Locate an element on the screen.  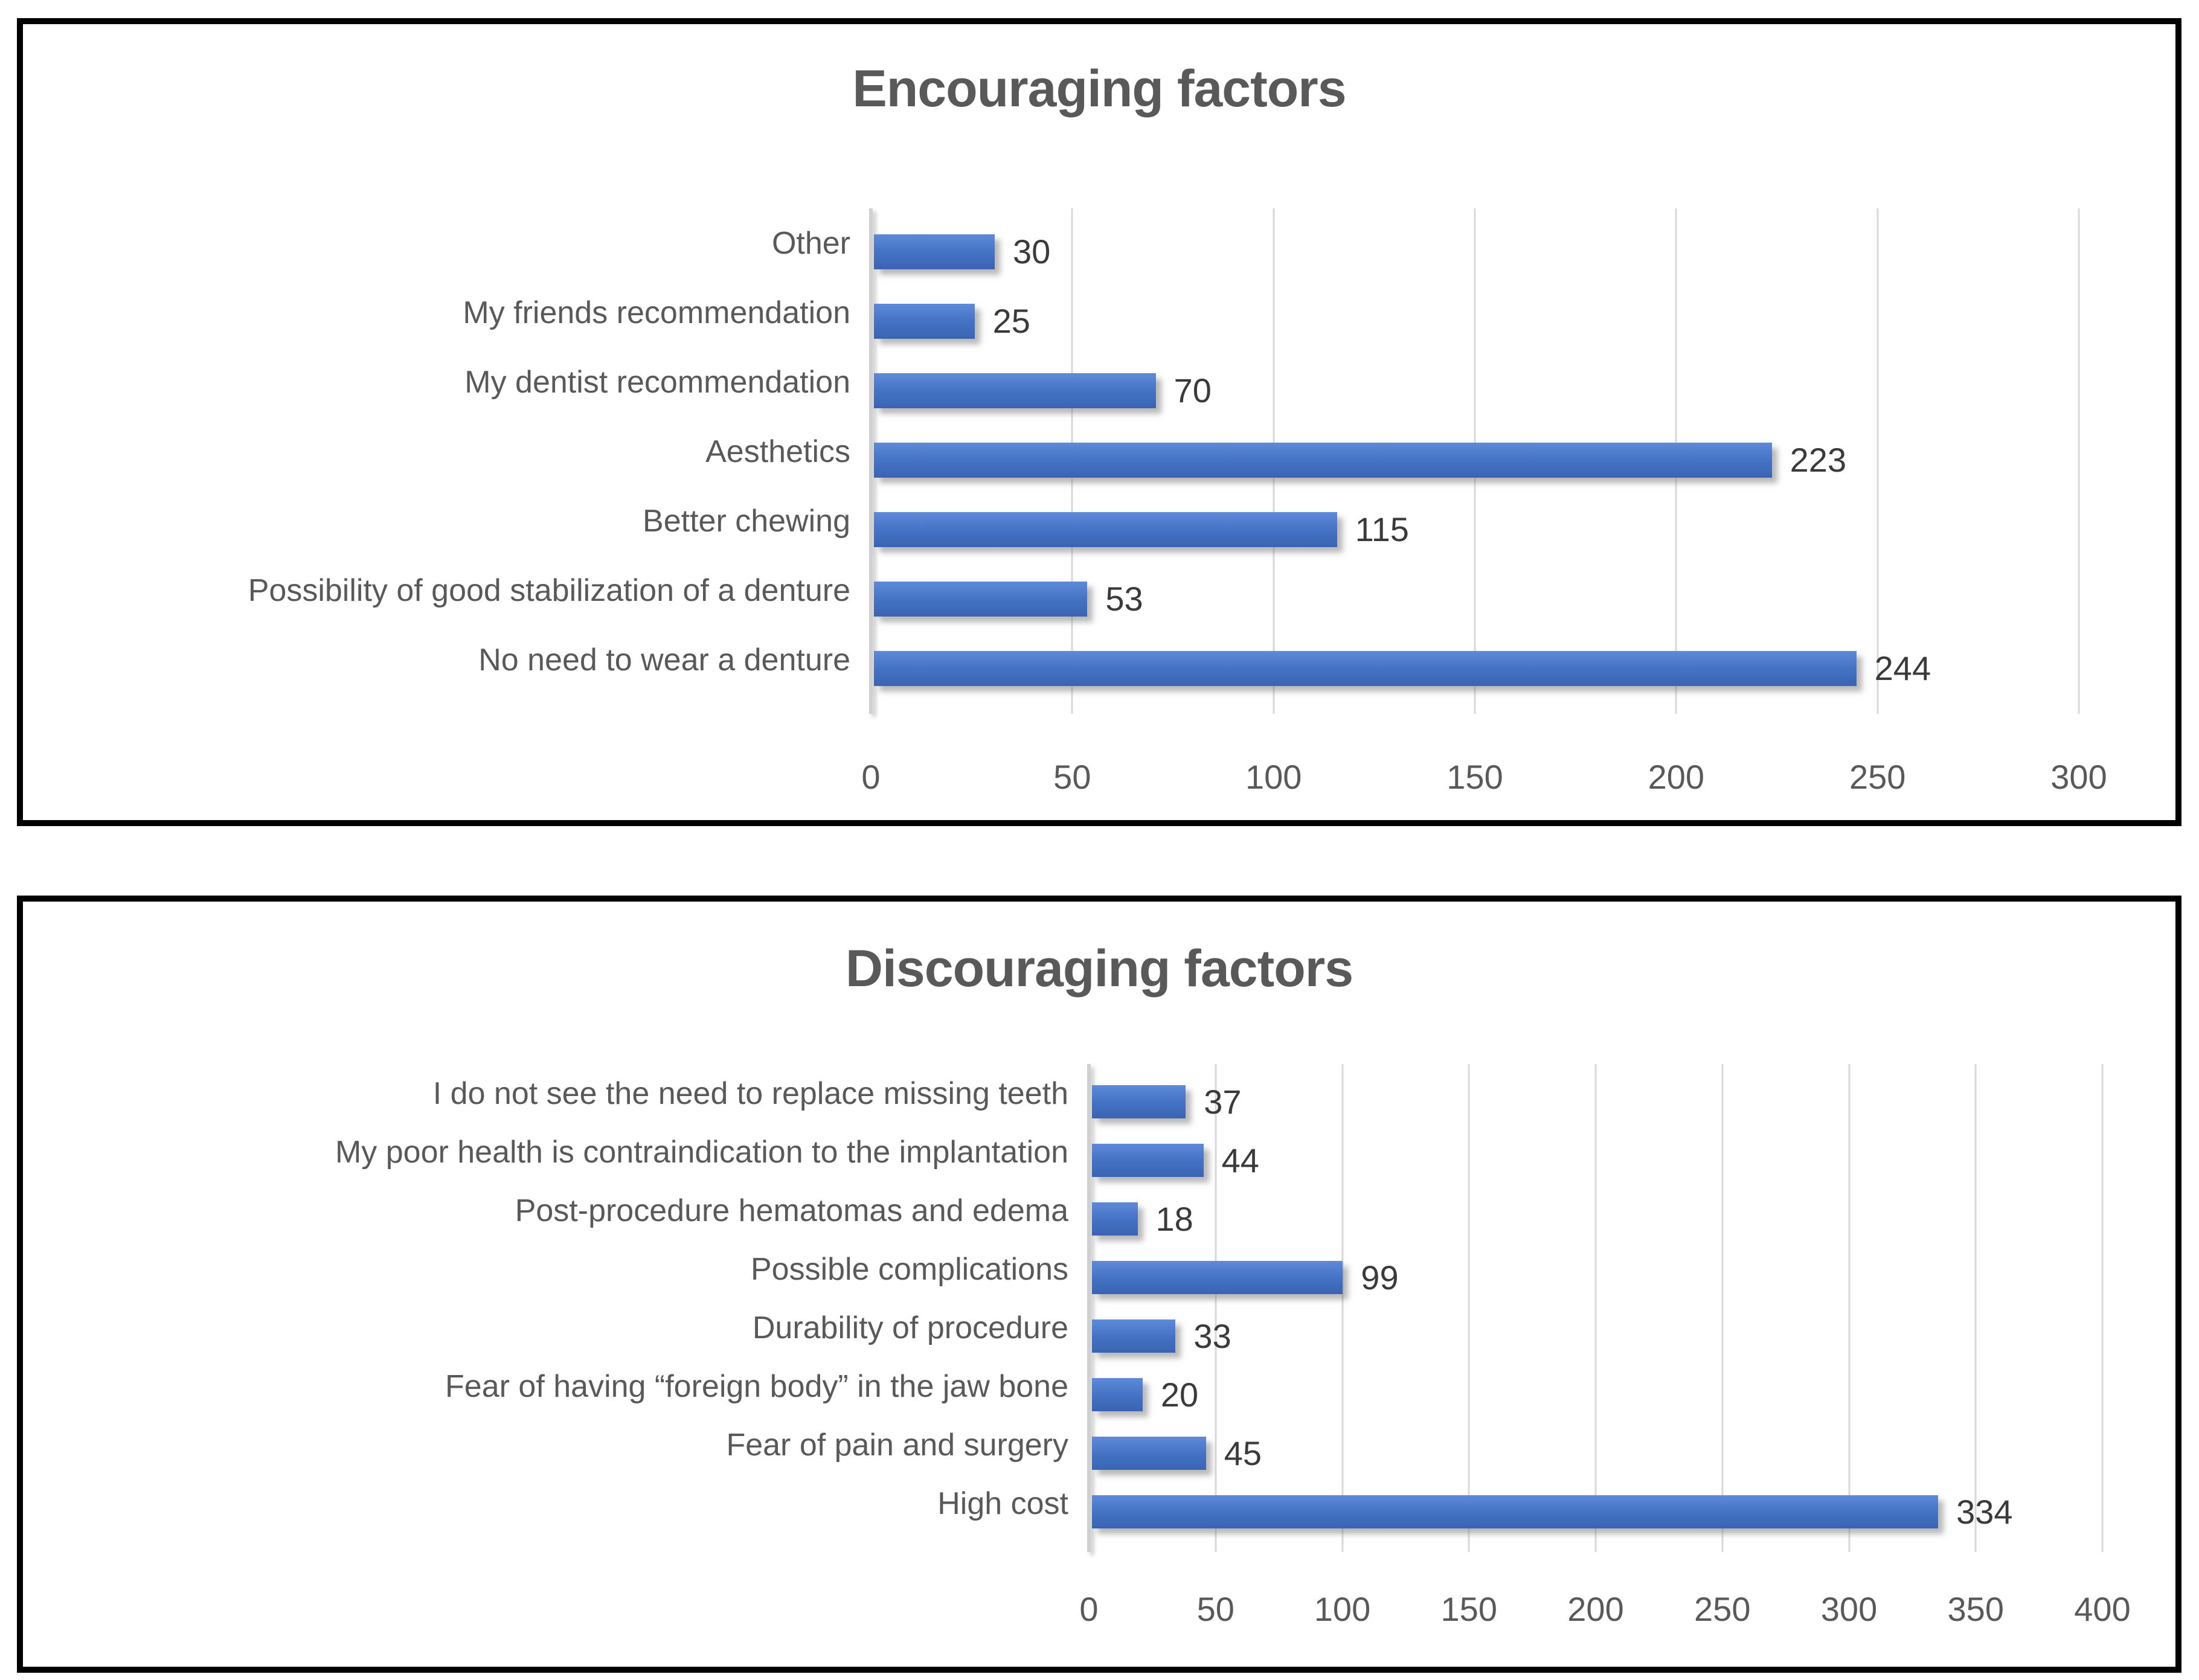
bar-row: 37 is located at coordinates (1595, 1101).